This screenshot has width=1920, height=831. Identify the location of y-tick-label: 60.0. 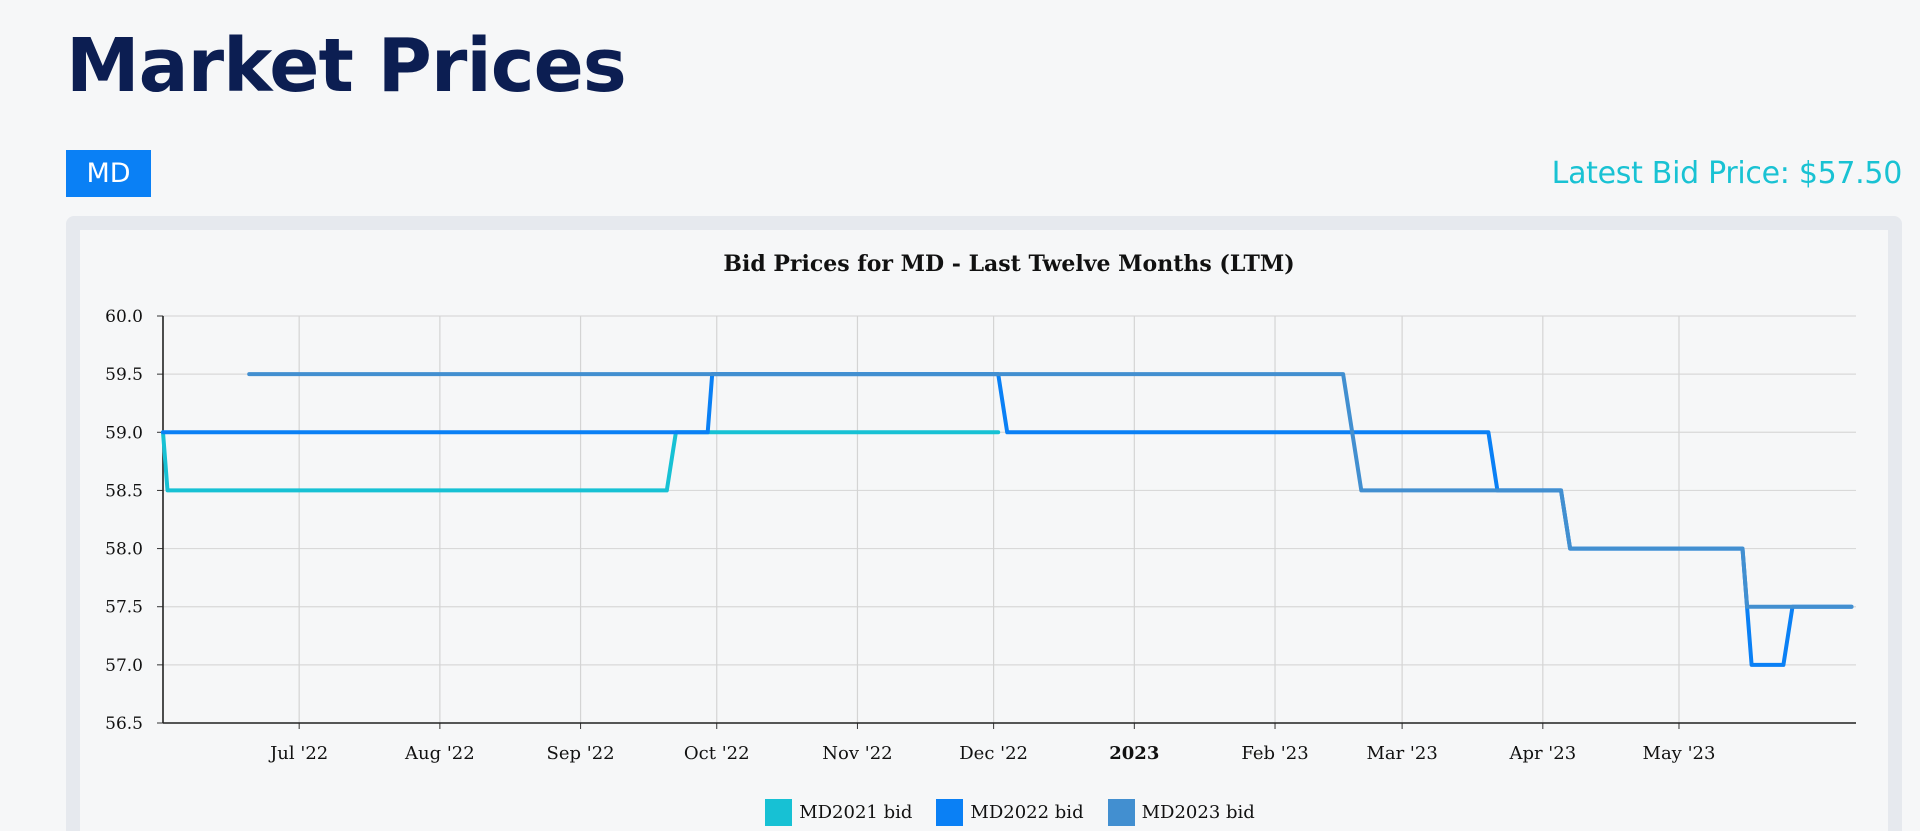
(124, 317).